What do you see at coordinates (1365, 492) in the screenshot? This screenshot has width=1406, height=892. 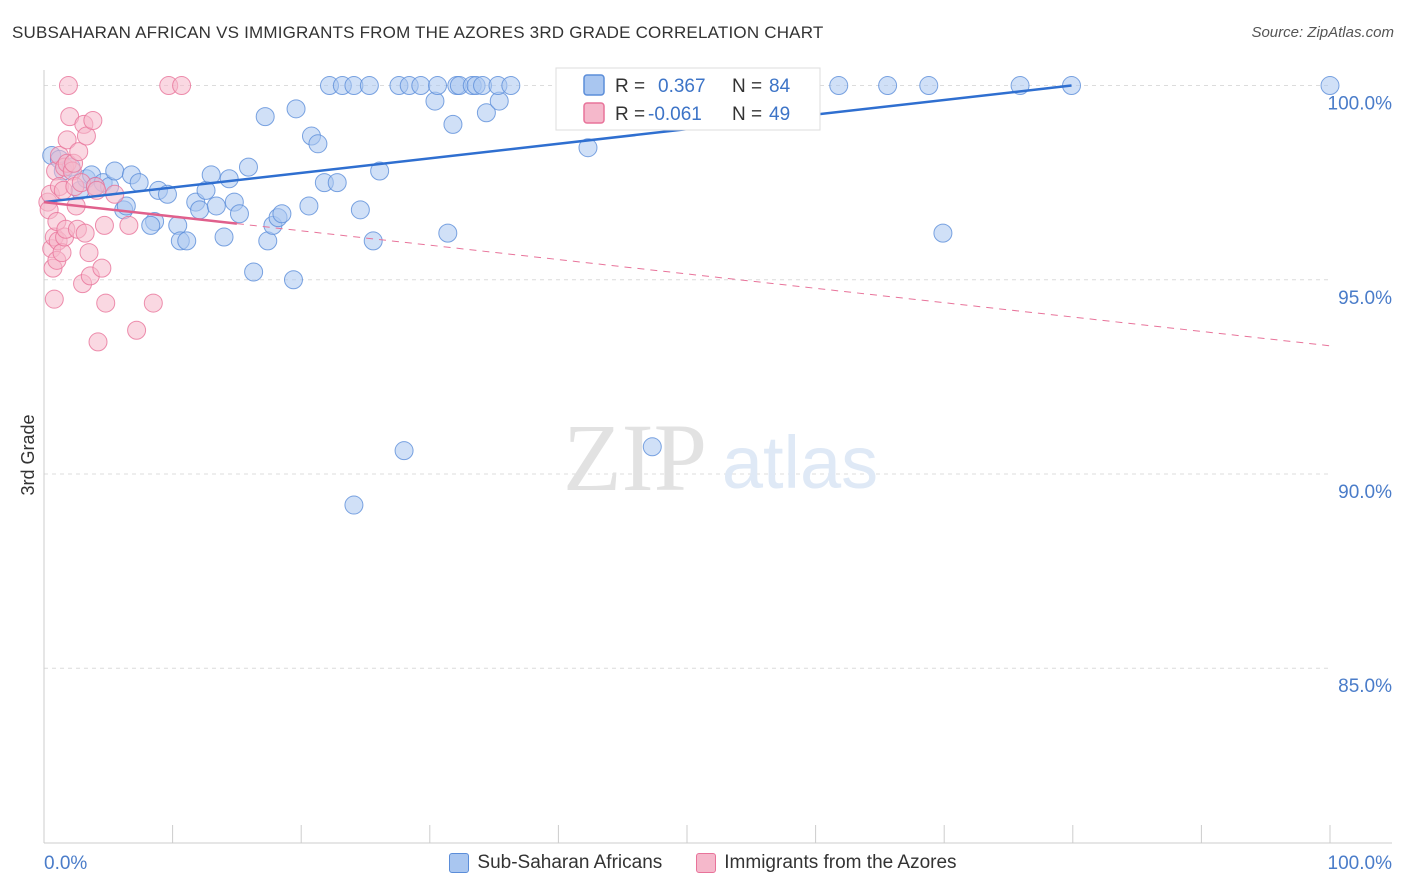 I see `y-tick-label-2: 90.0%` at bounding box center [1365, 492].